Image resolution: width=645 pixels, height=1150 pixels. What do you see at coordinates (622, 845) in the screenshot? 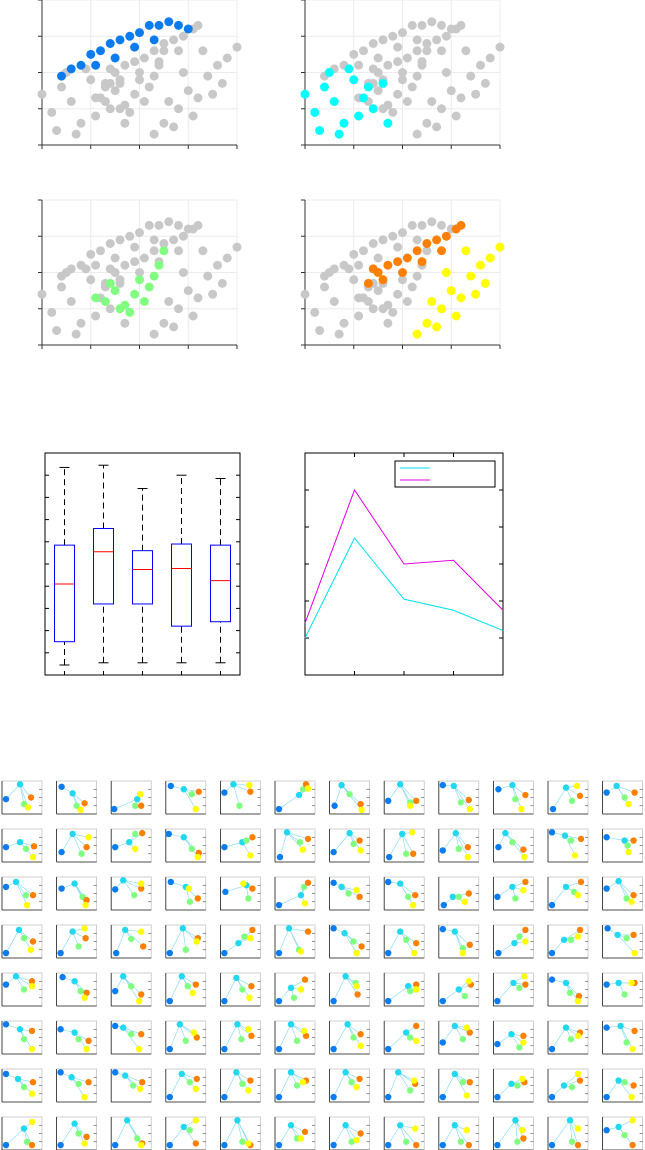
I see `mini-frame` at bounding box center [622, 845].